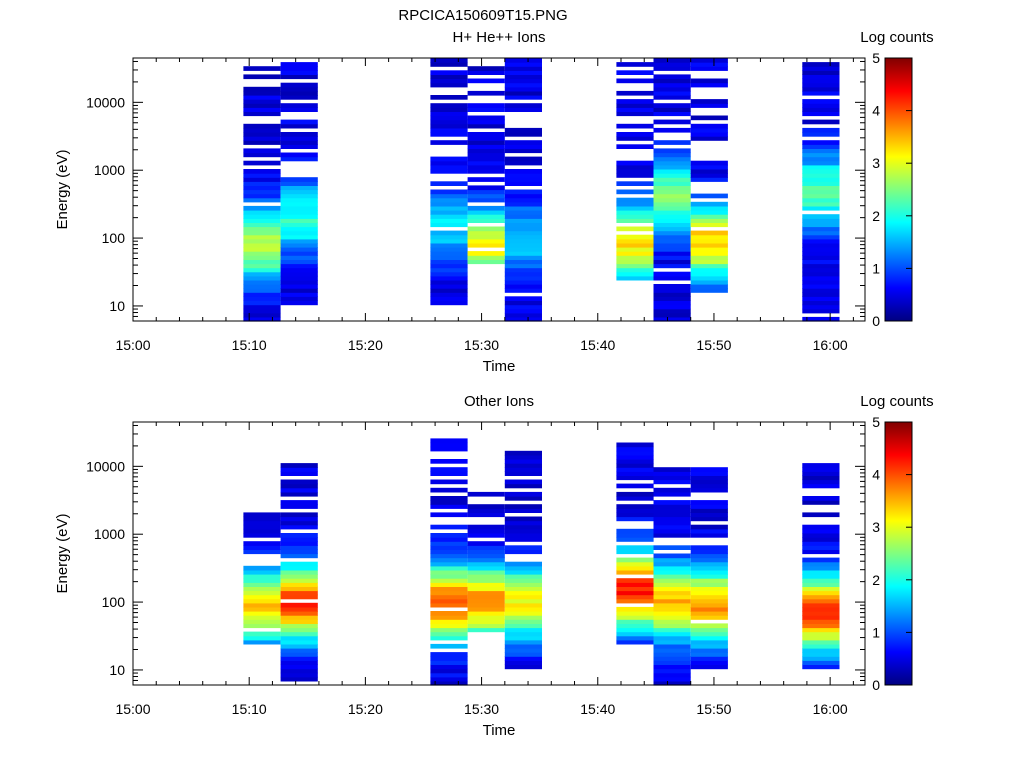  I want to click on y-tick-label: 10, so click(117, 306).